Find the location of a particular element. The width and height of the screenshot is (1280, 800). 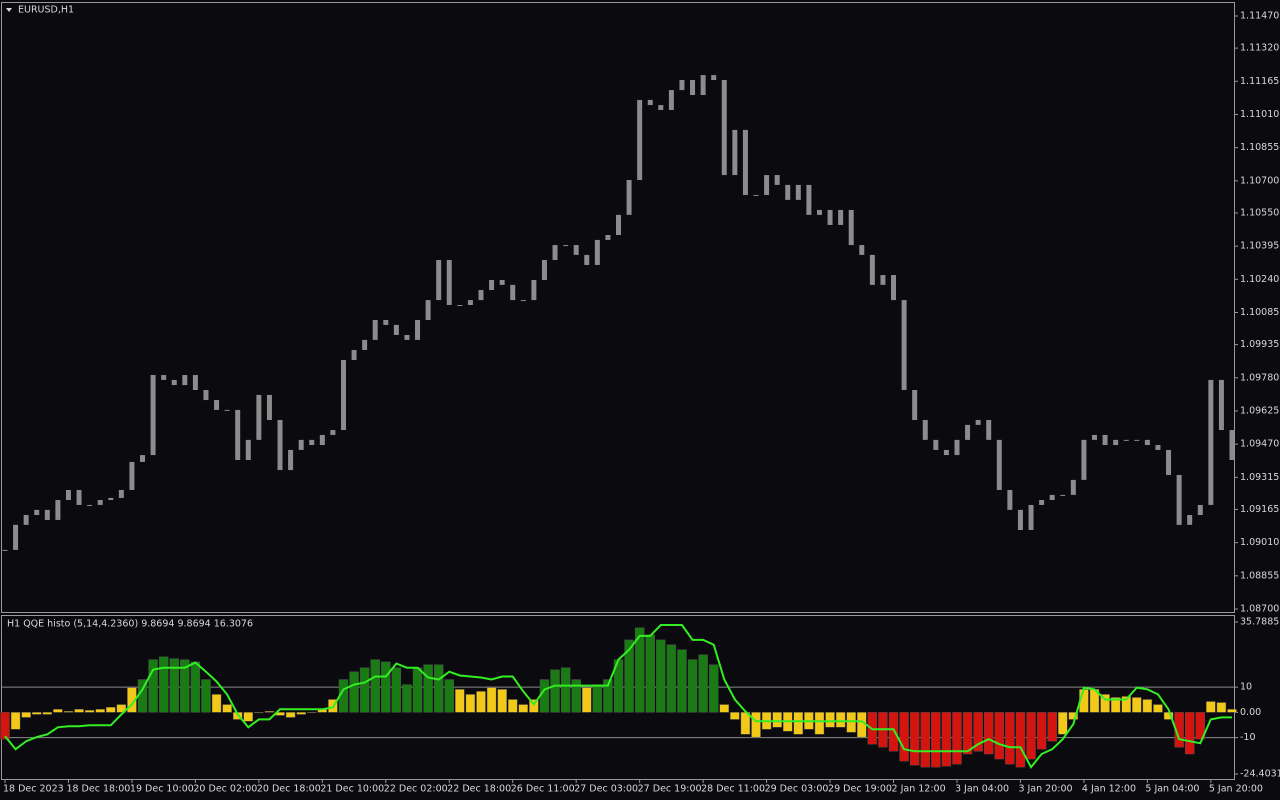

x-tick-label: 29 Dec 03:00 is located at coordinates (797, 789).